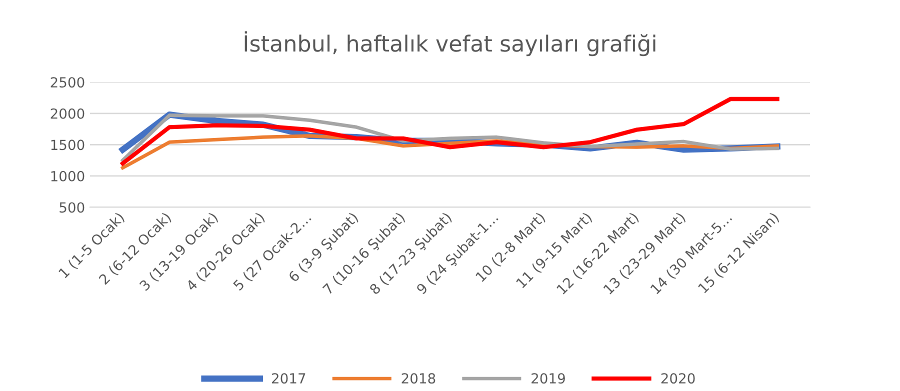 The height and width of the screenshot is (391, 900). Describe the element at coordinates (289, 378) in the screenshot. I see `legend-label: 2017` at that location.